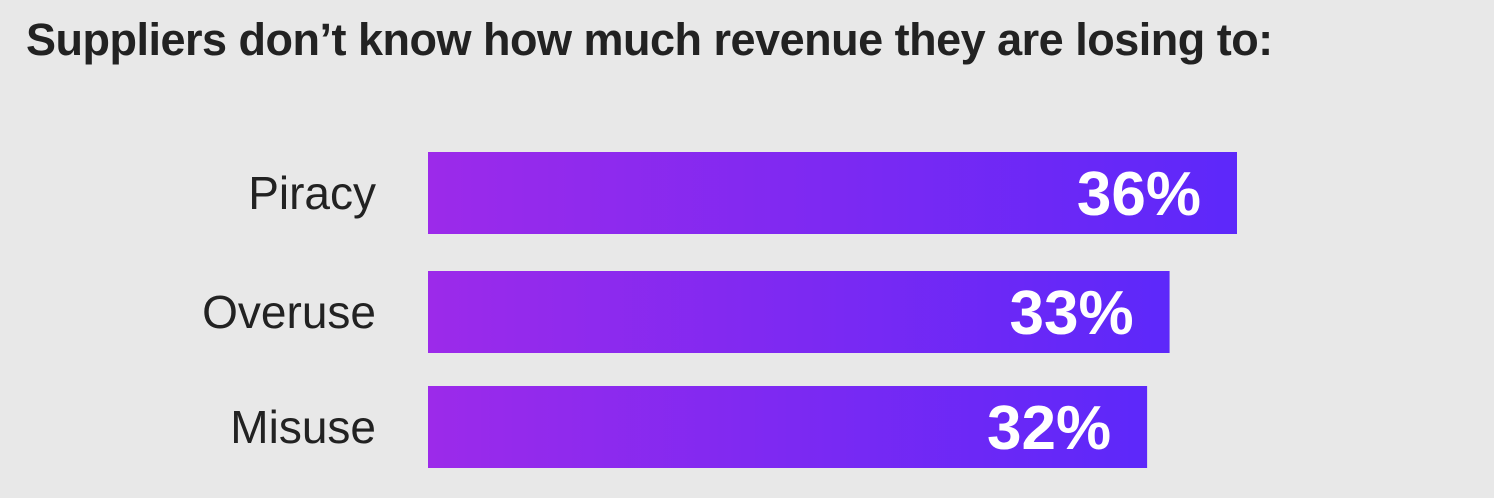  Describe the element at coordinates (303, 427) in the screenshot. I see `category-label: Misuse` at that location.